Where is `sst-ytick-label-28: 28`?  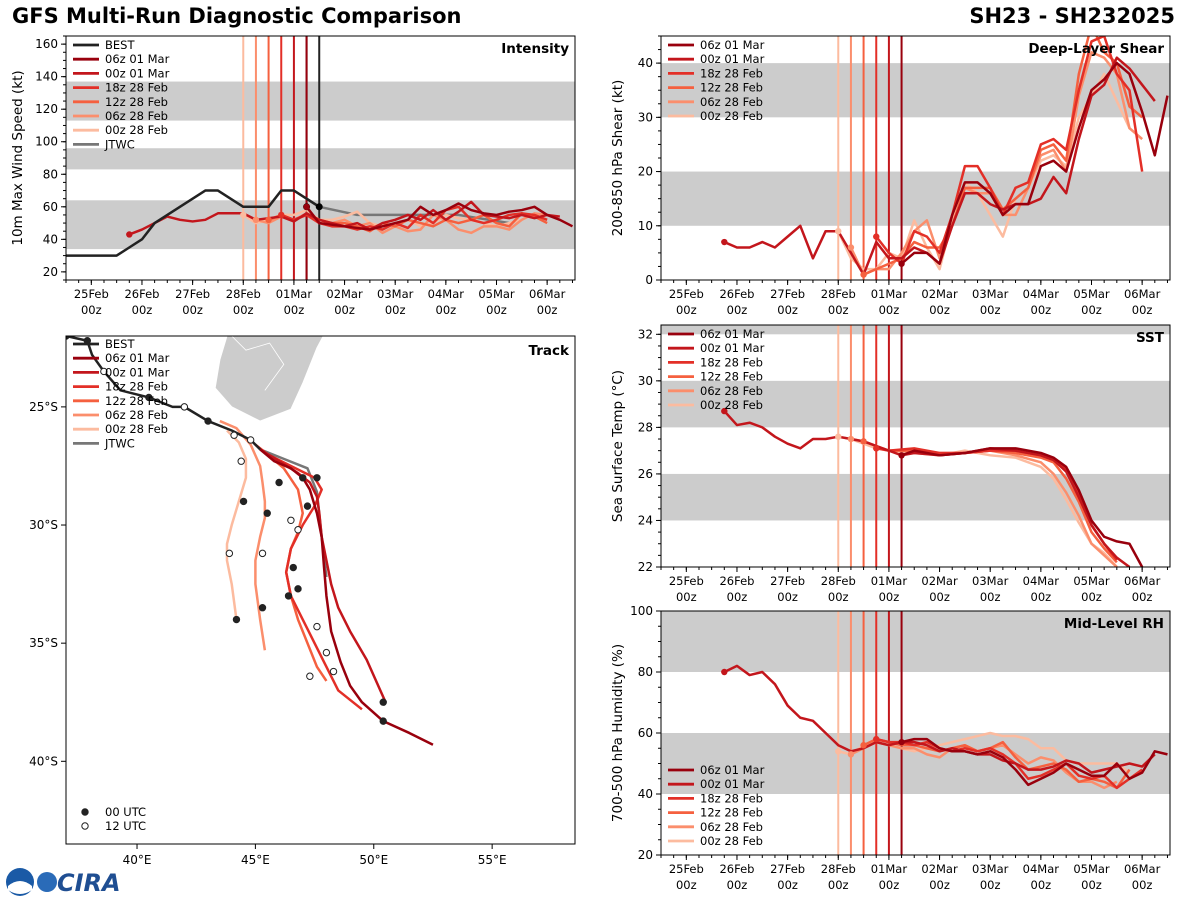
sst-ytick-label-28: 28 is located at coordinates (645, 427).